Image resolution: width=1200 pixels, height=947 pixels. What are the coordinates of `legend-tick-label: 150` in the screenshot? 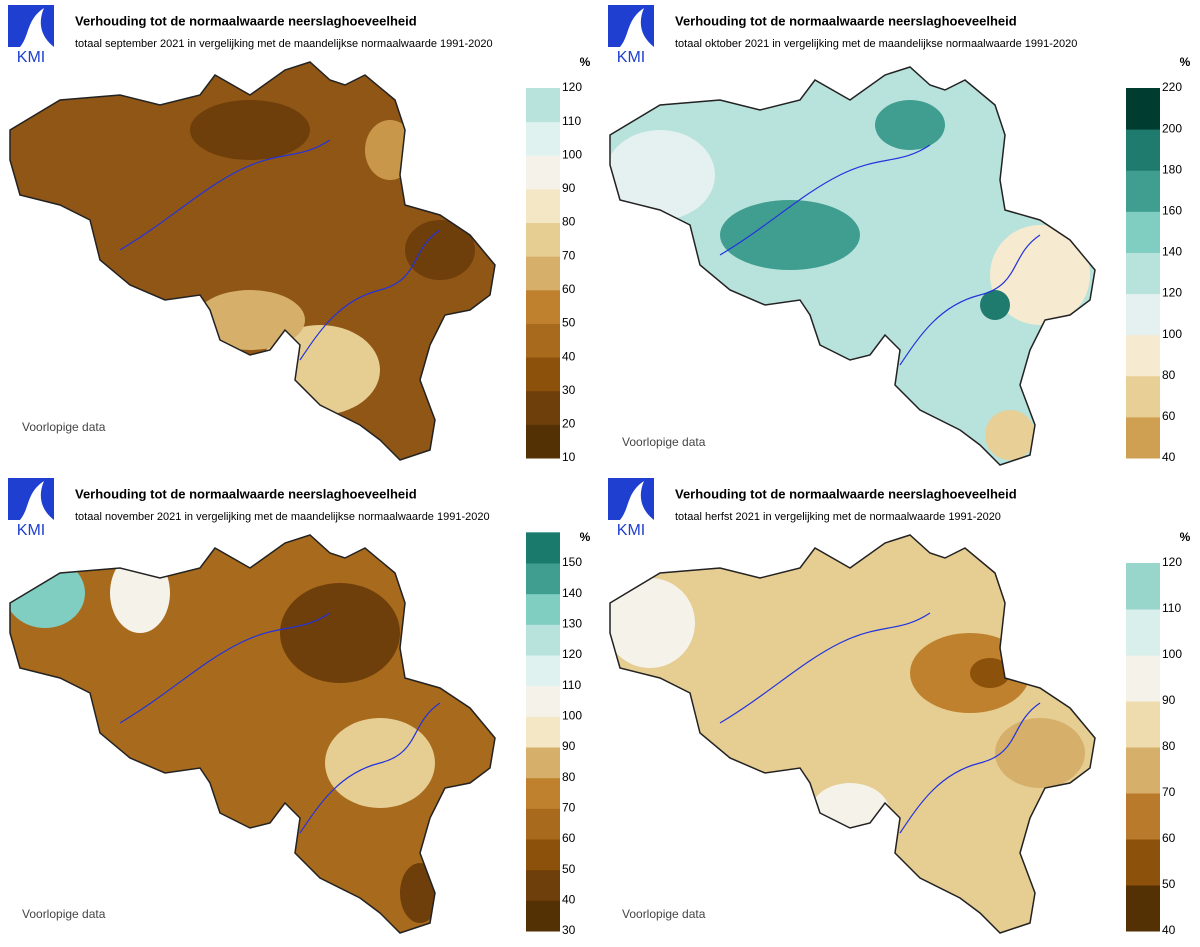 It's located at (572, 562).